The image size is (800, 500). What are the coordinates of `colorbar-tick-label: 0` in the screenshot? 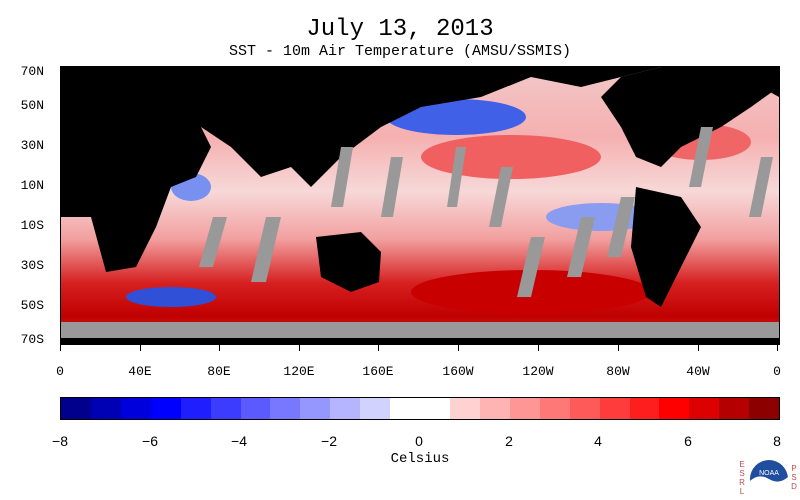 It's located at (419, 441).